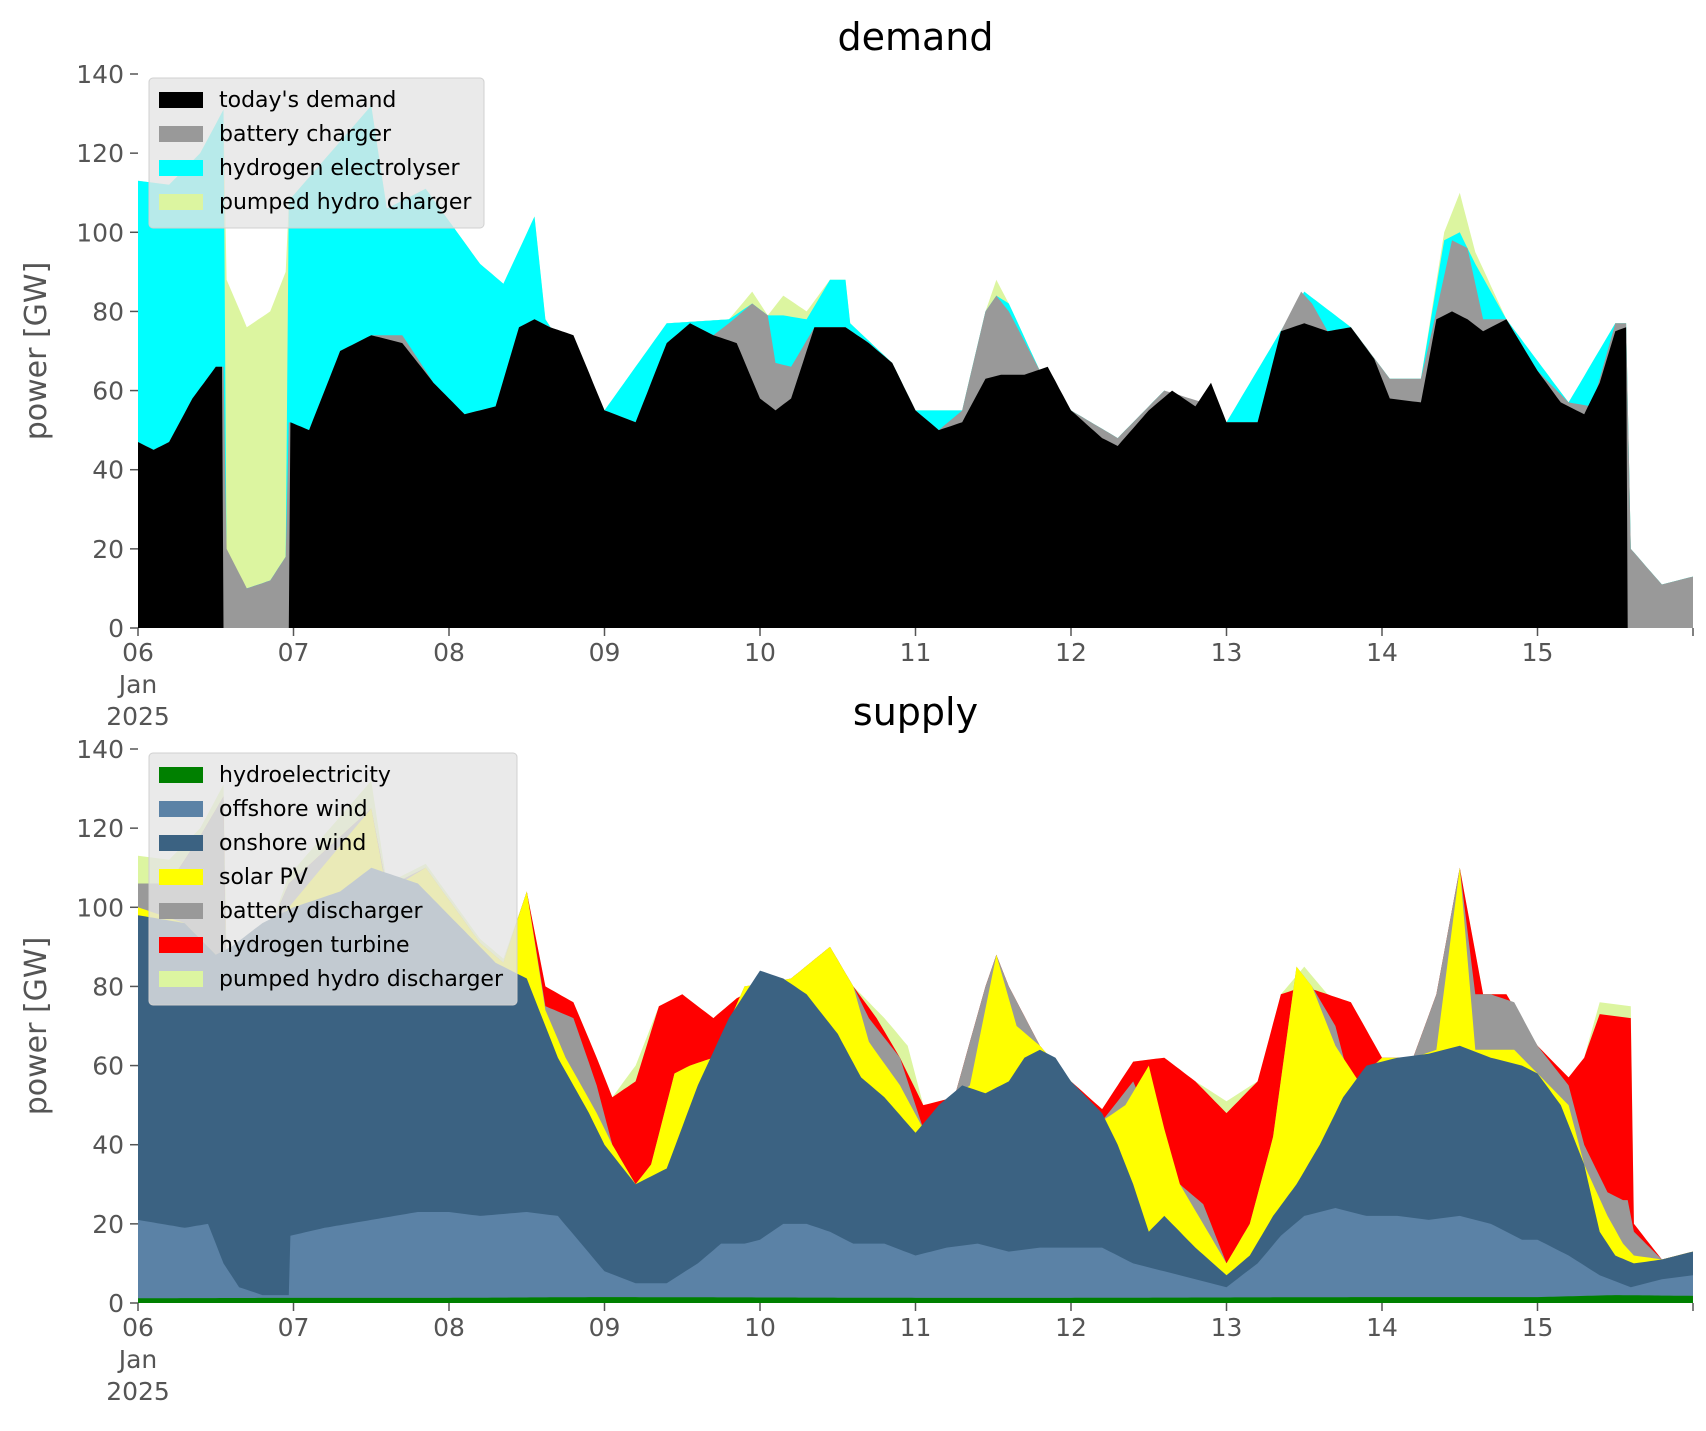  What do you see at coordinates (307, 100) in the screenshot?
I see `legend-label: today's demand` at bounding box center [307, 100].